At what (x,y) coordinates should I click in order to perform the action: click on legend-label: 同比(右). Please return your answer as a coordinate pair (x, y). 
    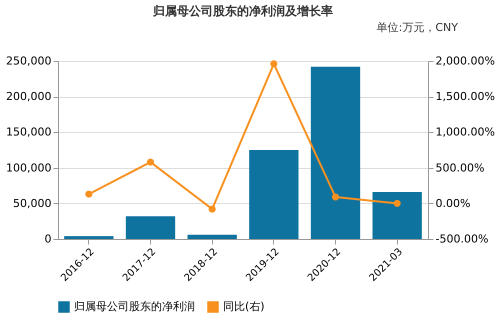
    Looking at the image, I should click on (244, 306).